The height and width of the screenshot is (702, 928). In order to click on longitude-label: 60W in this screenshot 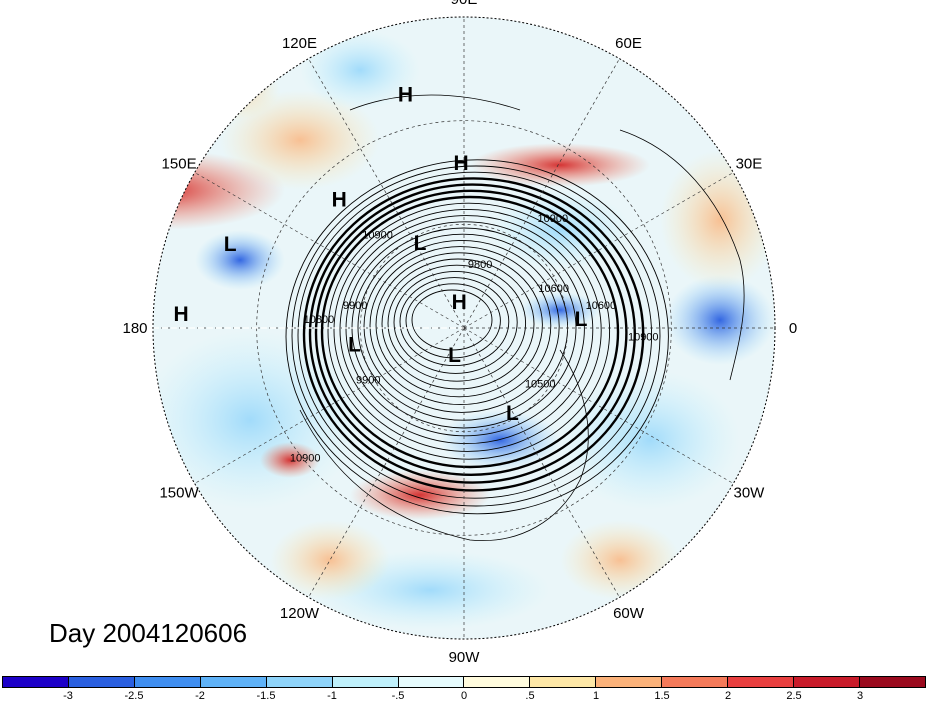, I will do `click(629, 613)`.